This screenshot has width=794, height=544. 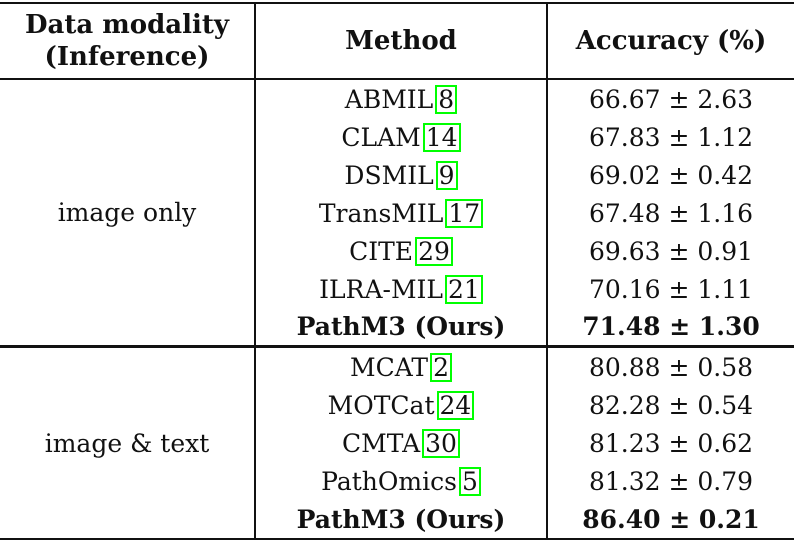 I want to click on method-cell: ABMIL 8, so click(x=401, y=99).